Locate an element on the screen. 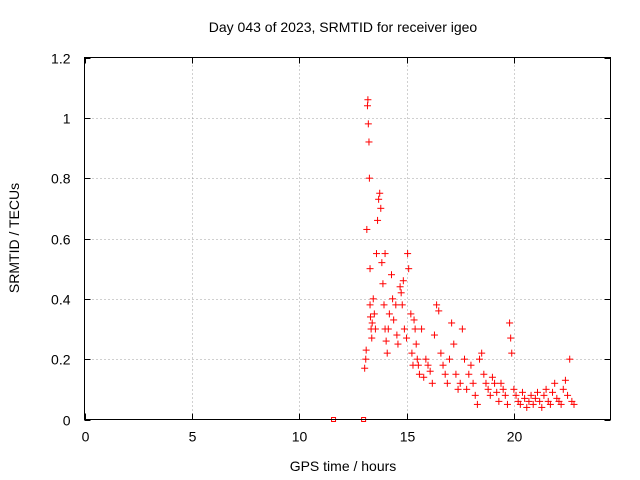  y-tick-label: 0.8 is located at coordinates (61, 179).